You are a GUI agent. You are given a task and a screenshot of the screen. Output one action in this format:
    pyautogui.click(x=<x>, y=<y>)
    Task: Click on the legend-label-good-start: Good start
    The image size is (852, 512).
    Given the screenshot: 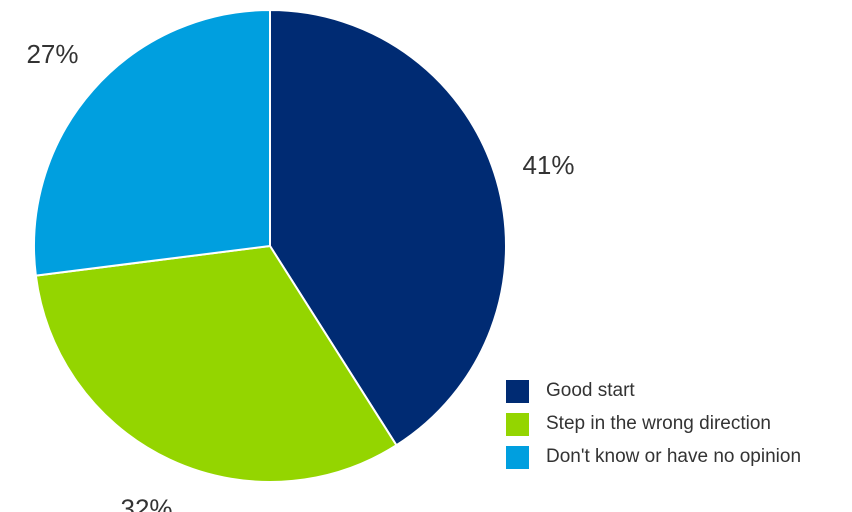 What is the action you would take?
    pyautogui.click(x=590, y=390)
    